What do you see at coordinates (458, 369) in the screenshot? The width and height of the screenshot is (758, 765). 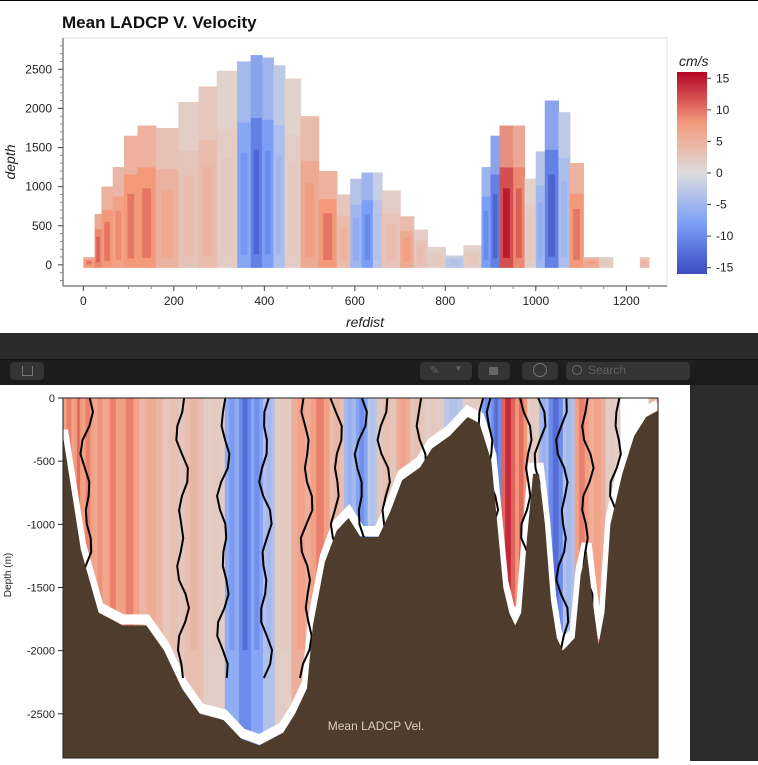 I see `chevron-down-icon: ▾` at bounding box center [458, 369].